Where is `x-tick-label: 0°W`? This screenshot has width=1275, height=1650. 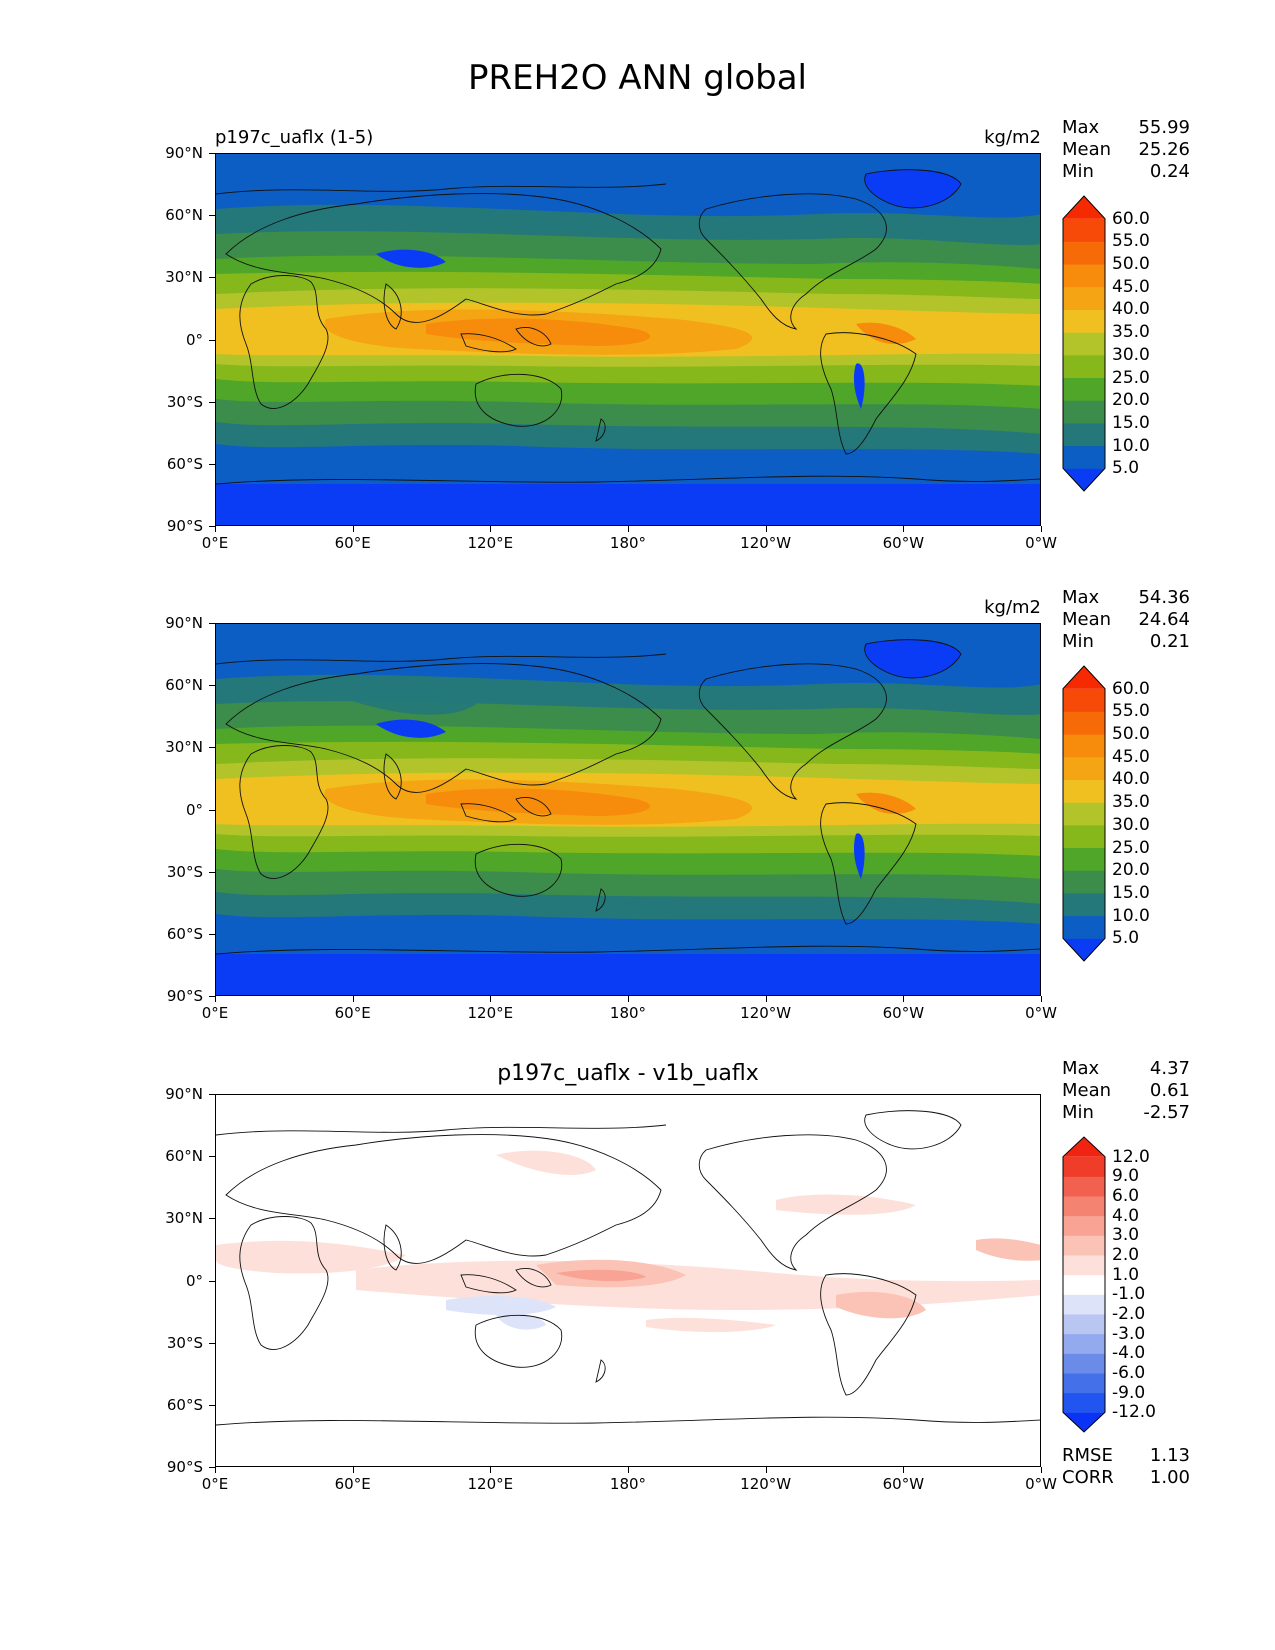
x-tick-label: 0°W is located at coordinates (1041, 1484).